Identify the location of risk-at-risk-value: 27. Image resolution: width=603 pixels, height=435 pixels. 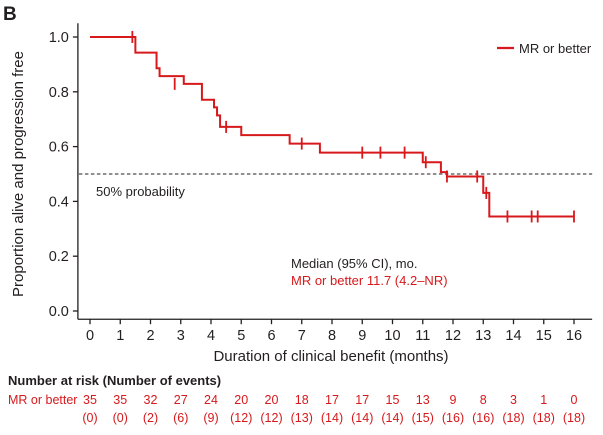
(181, 400).